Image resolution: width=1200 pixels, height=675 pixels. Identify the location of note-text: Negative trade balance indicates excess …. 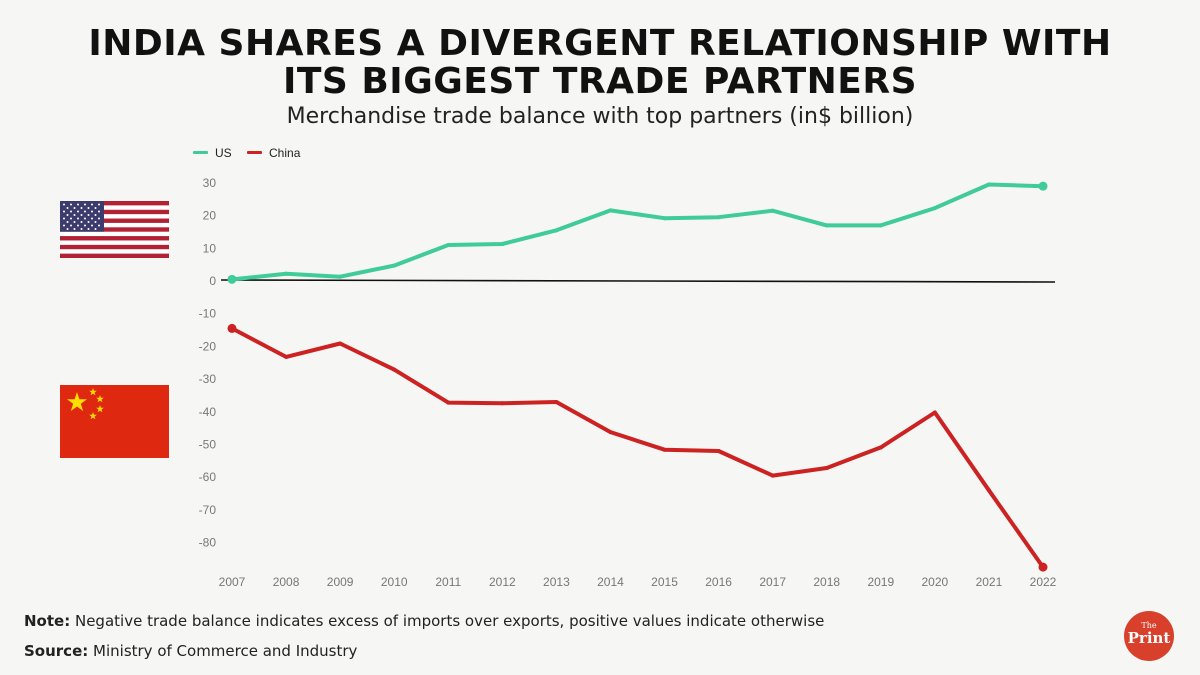
(449, 621).